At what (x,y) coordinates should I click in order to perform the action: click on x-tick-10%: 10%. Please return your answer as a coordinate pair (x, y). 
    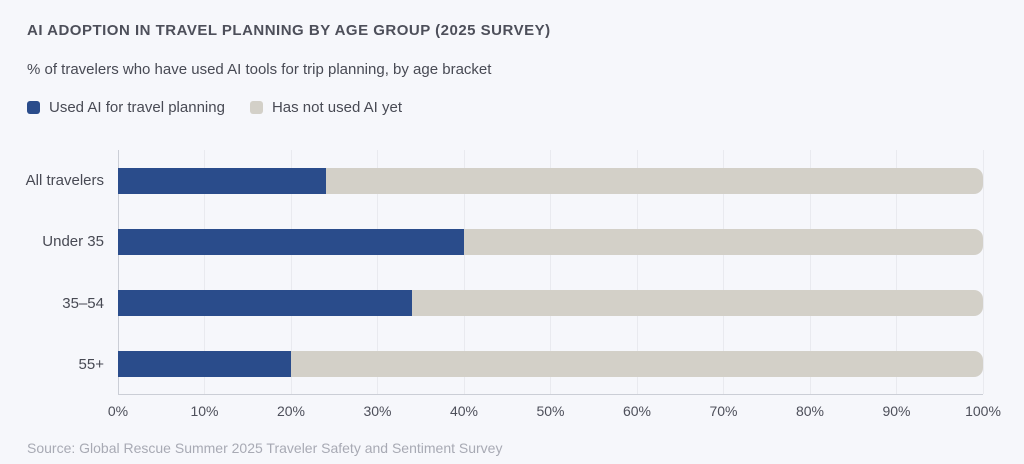
    Looking at the image, I should click on (204, 411).